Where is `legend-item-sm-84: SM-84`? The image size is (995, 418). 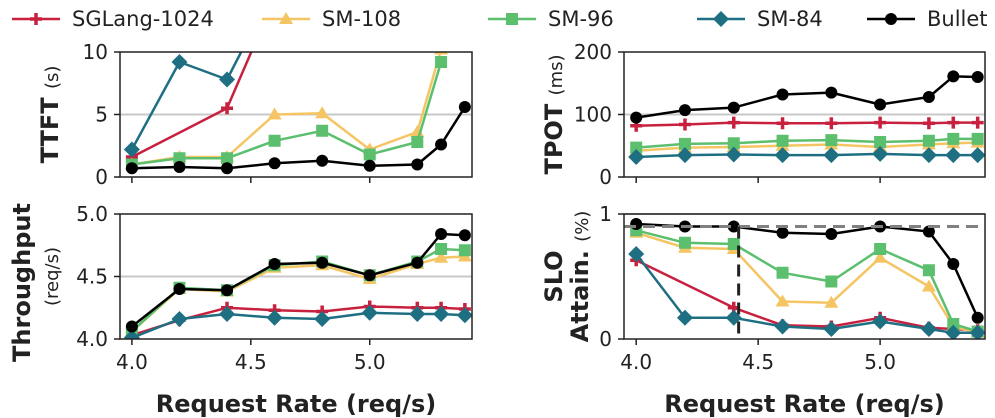
legend-item-sm-84: SM-84 is located at coordinates (760, 19).